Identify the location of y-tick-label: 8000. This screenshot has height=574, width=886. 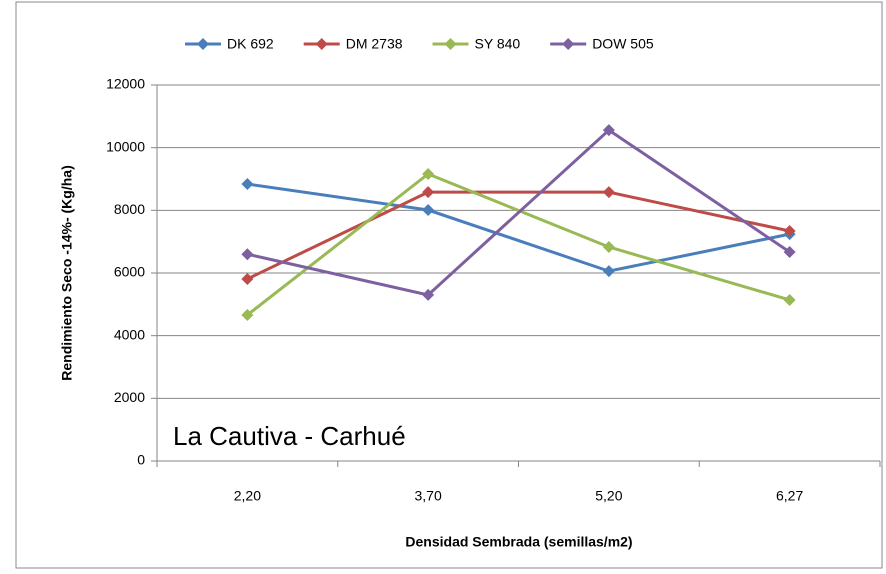
(129, 209).